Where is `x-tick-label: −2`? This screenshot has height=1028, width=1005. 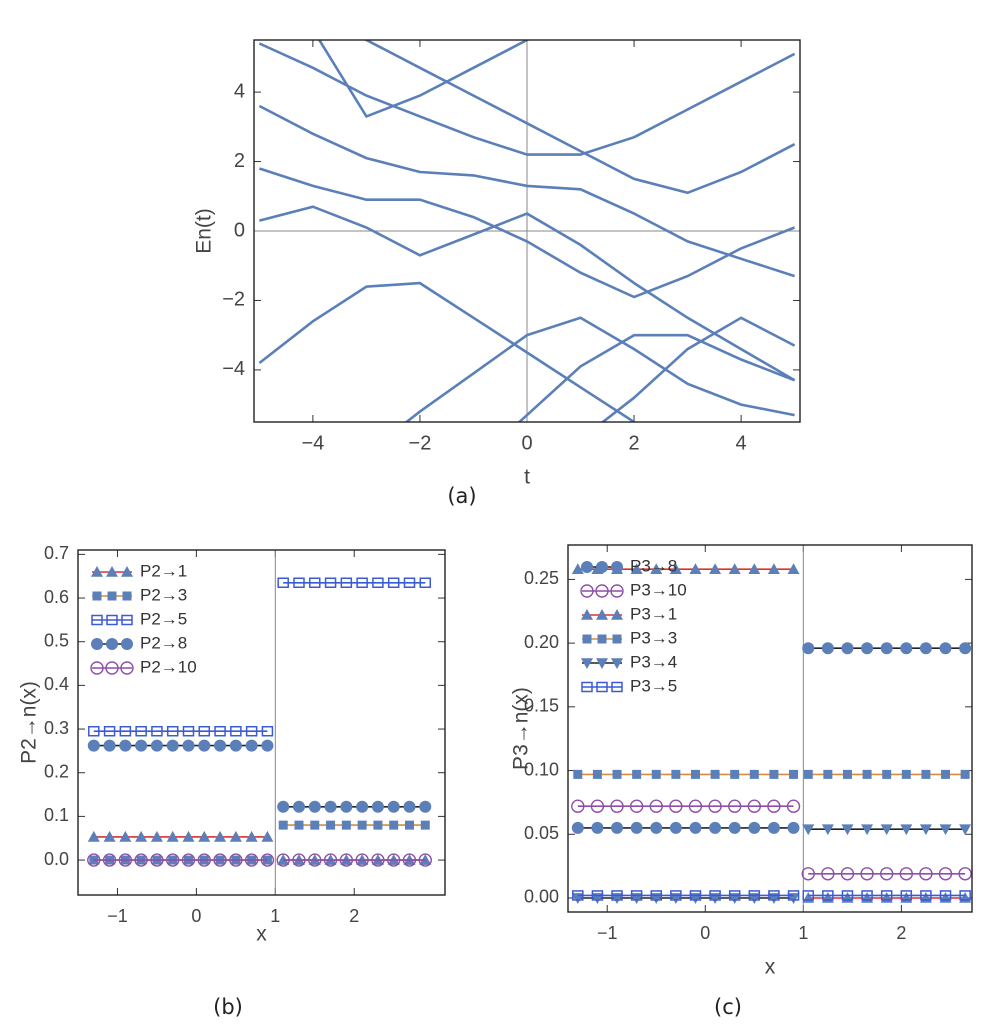
x-tick-label: −2 is located at coordinates (420, 443).